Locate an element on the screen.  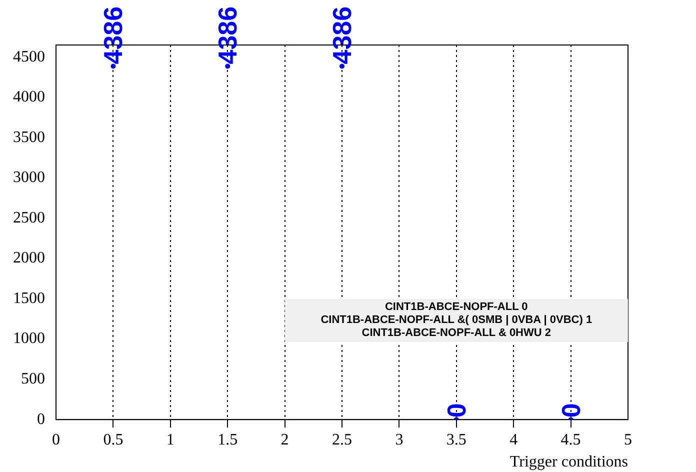
y-tick-label: 500 is located at coordinates (33, 379).